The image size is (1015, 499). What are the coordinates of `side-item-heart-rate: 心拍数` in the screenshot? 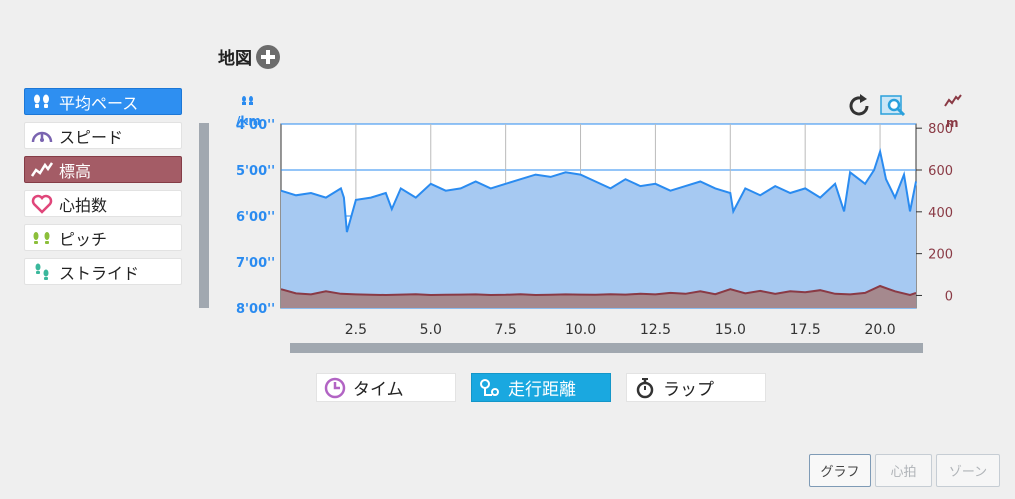 It's located at (103, 203).